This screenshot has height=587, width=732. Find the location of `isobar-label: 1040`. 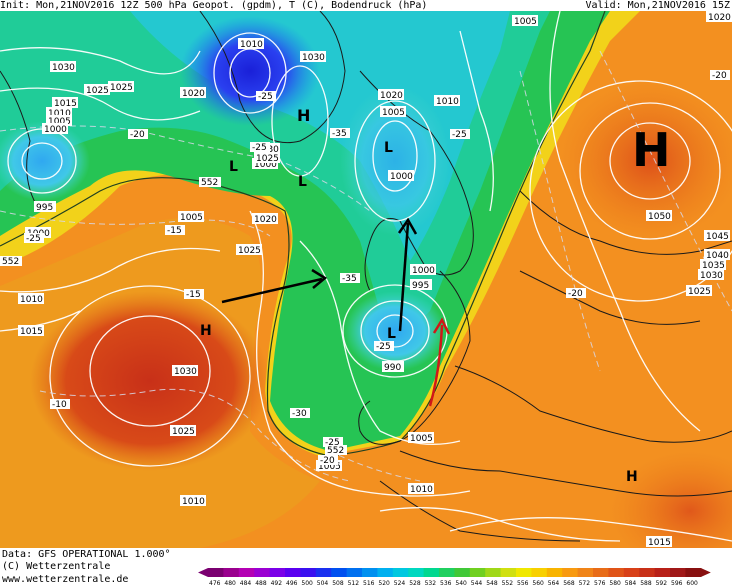

isobar-label: 1040 is located at coordinates (717, 255).